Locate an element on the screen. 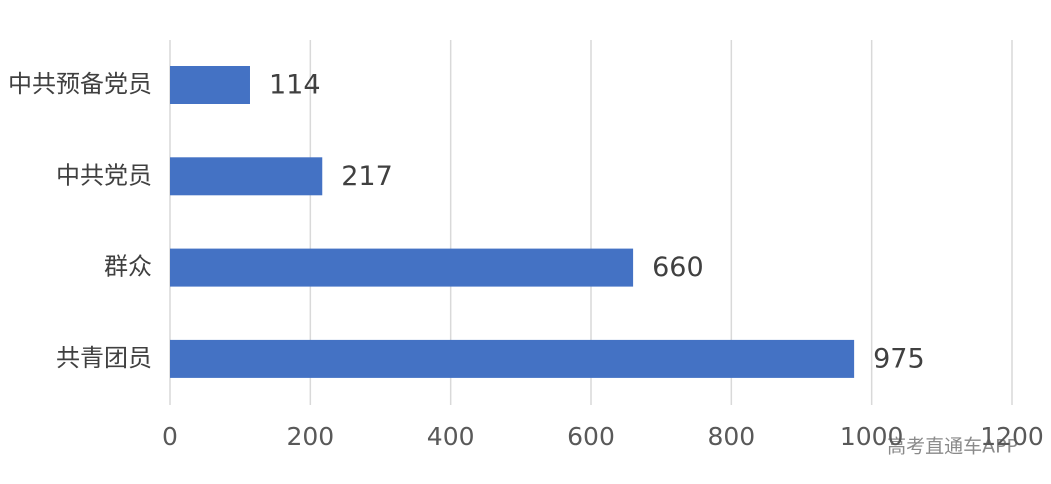 The image size is (1051, 484). x-tick-label: 1200 is located at coordinates (1012, 436).